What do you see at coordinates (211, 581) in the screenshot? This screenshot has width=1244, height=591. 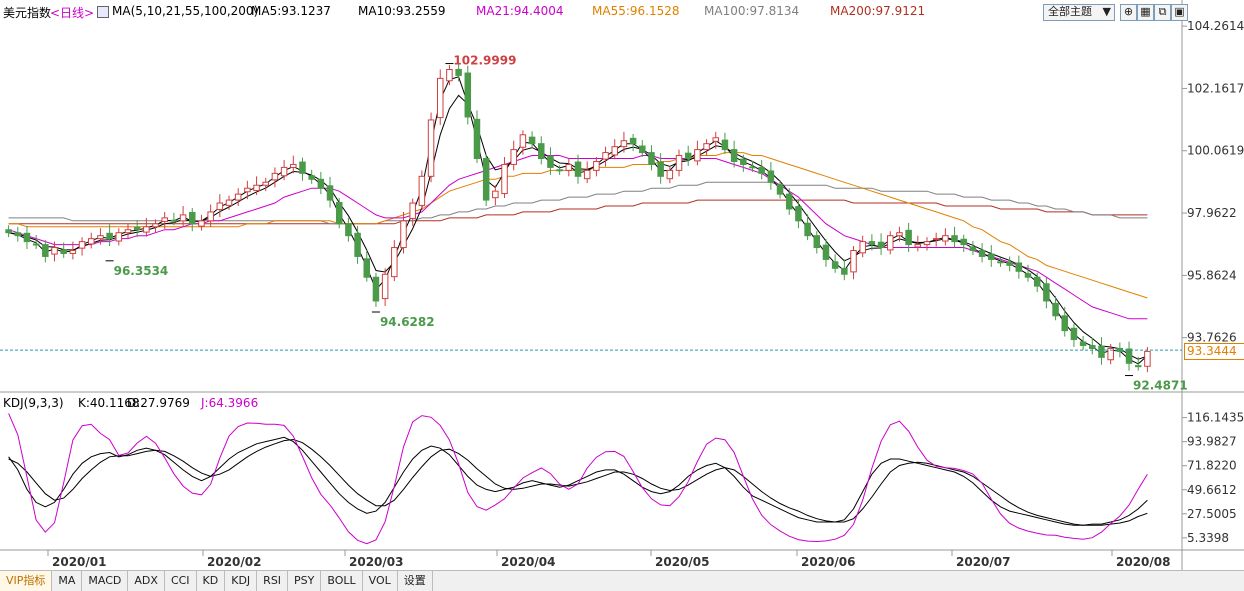 I see `tab-5: KD` at bounding box center [211, 581].